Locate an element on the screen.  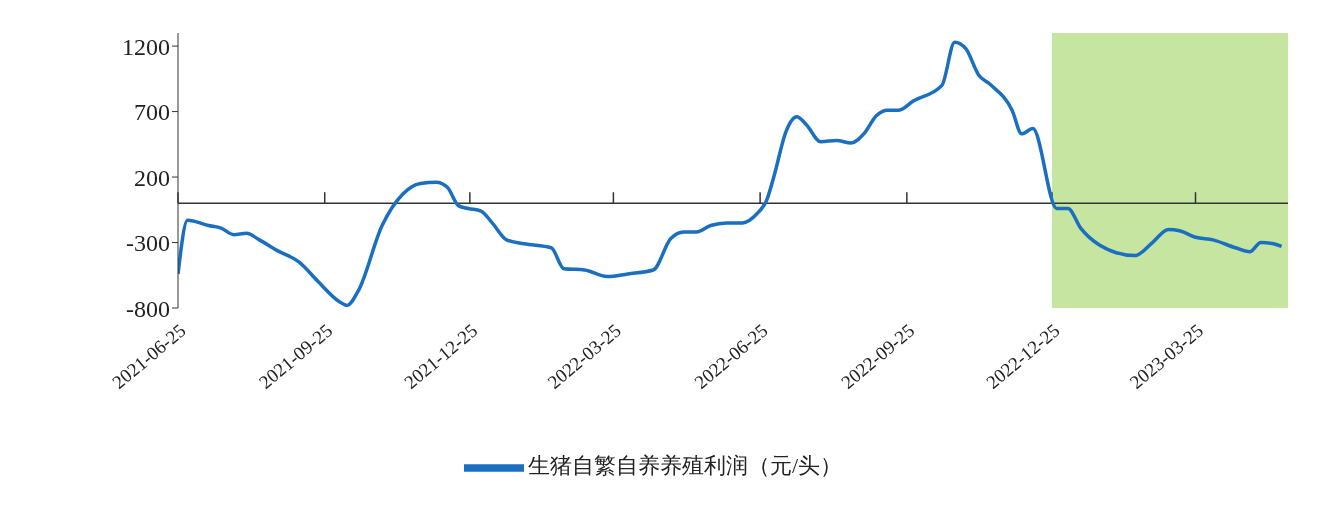
legend-label: 生猪自繁自养养殖利润（元/头） is located at coordinates (685, 466).